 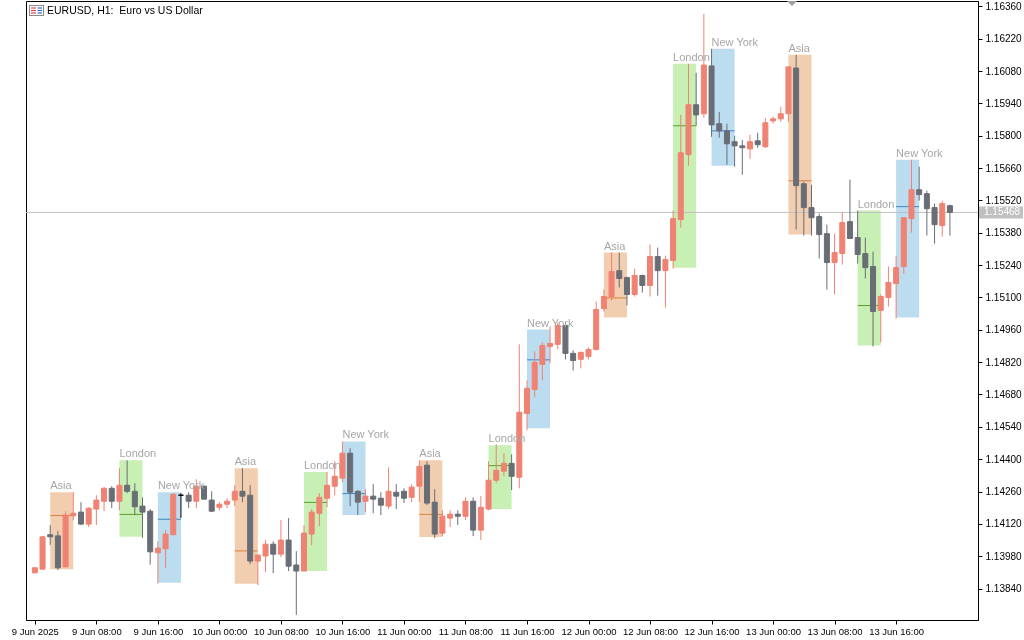 What do you see at coordinates (1004, 330) in the screenshot?
I see `y-tick-label: 1.14960` at bounding box center [1004, 330].